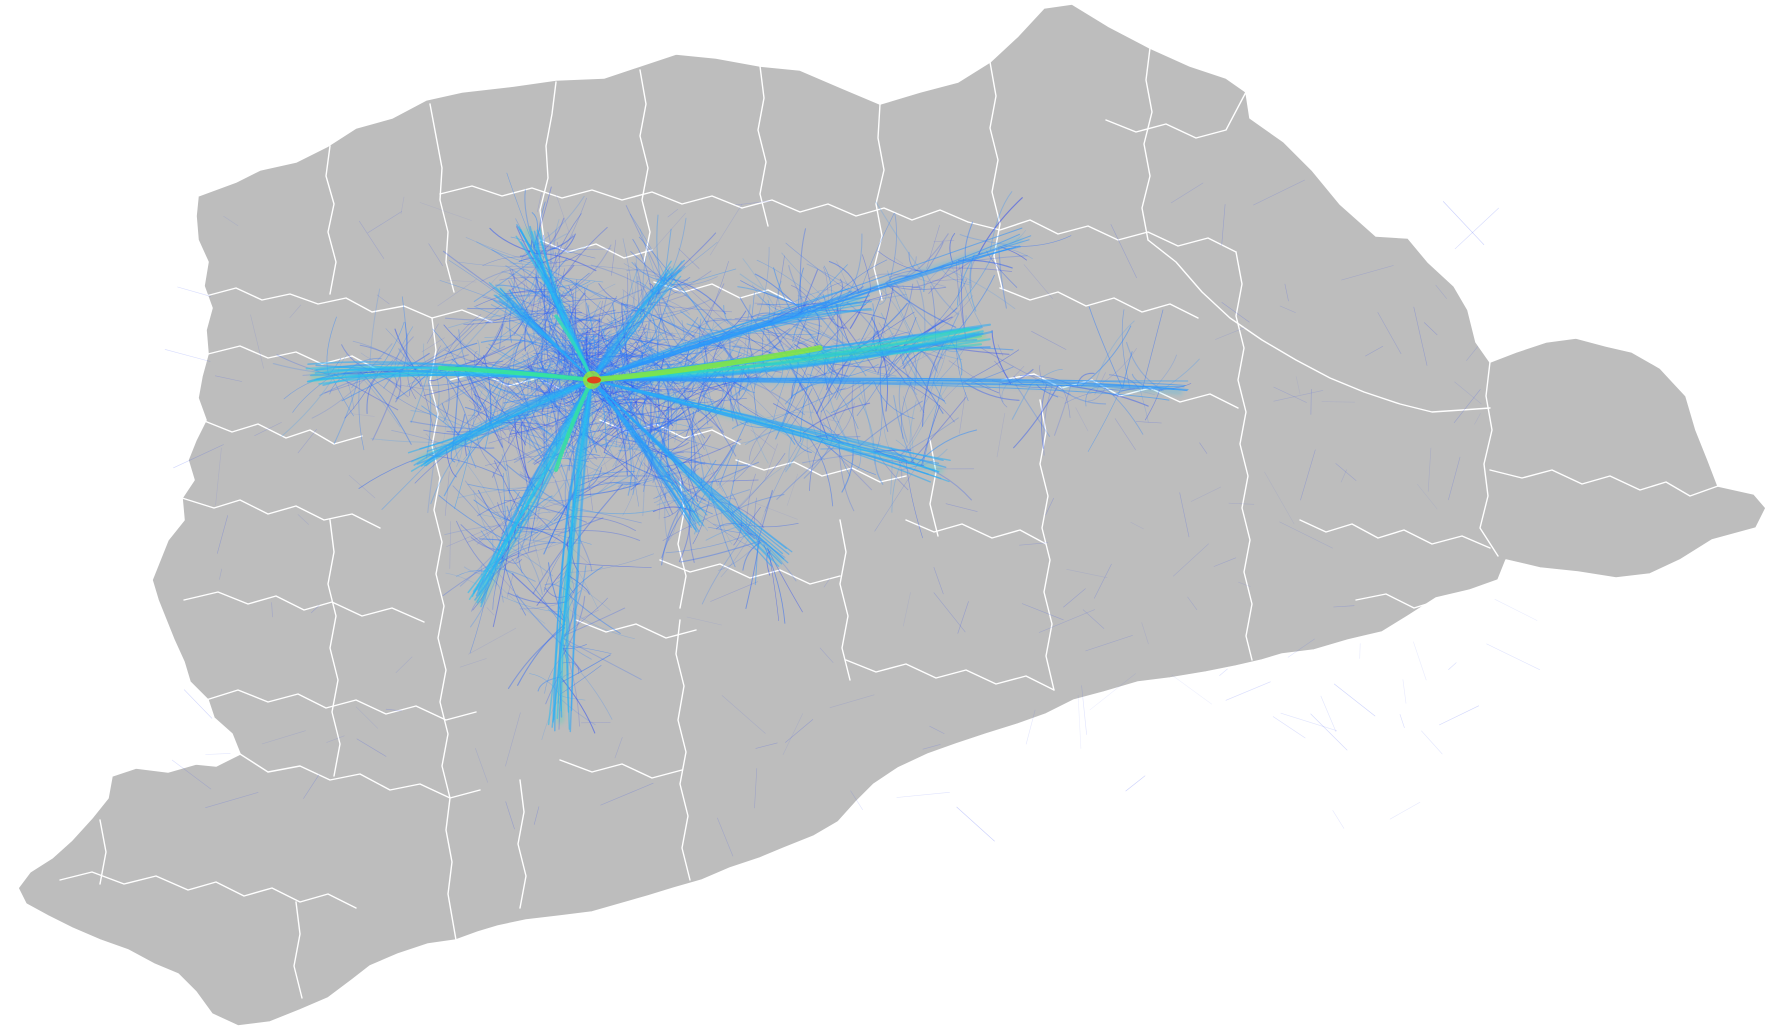  Describe the element at coordinates (516, 374) in the screenshot. I see `flow-core` at that location.